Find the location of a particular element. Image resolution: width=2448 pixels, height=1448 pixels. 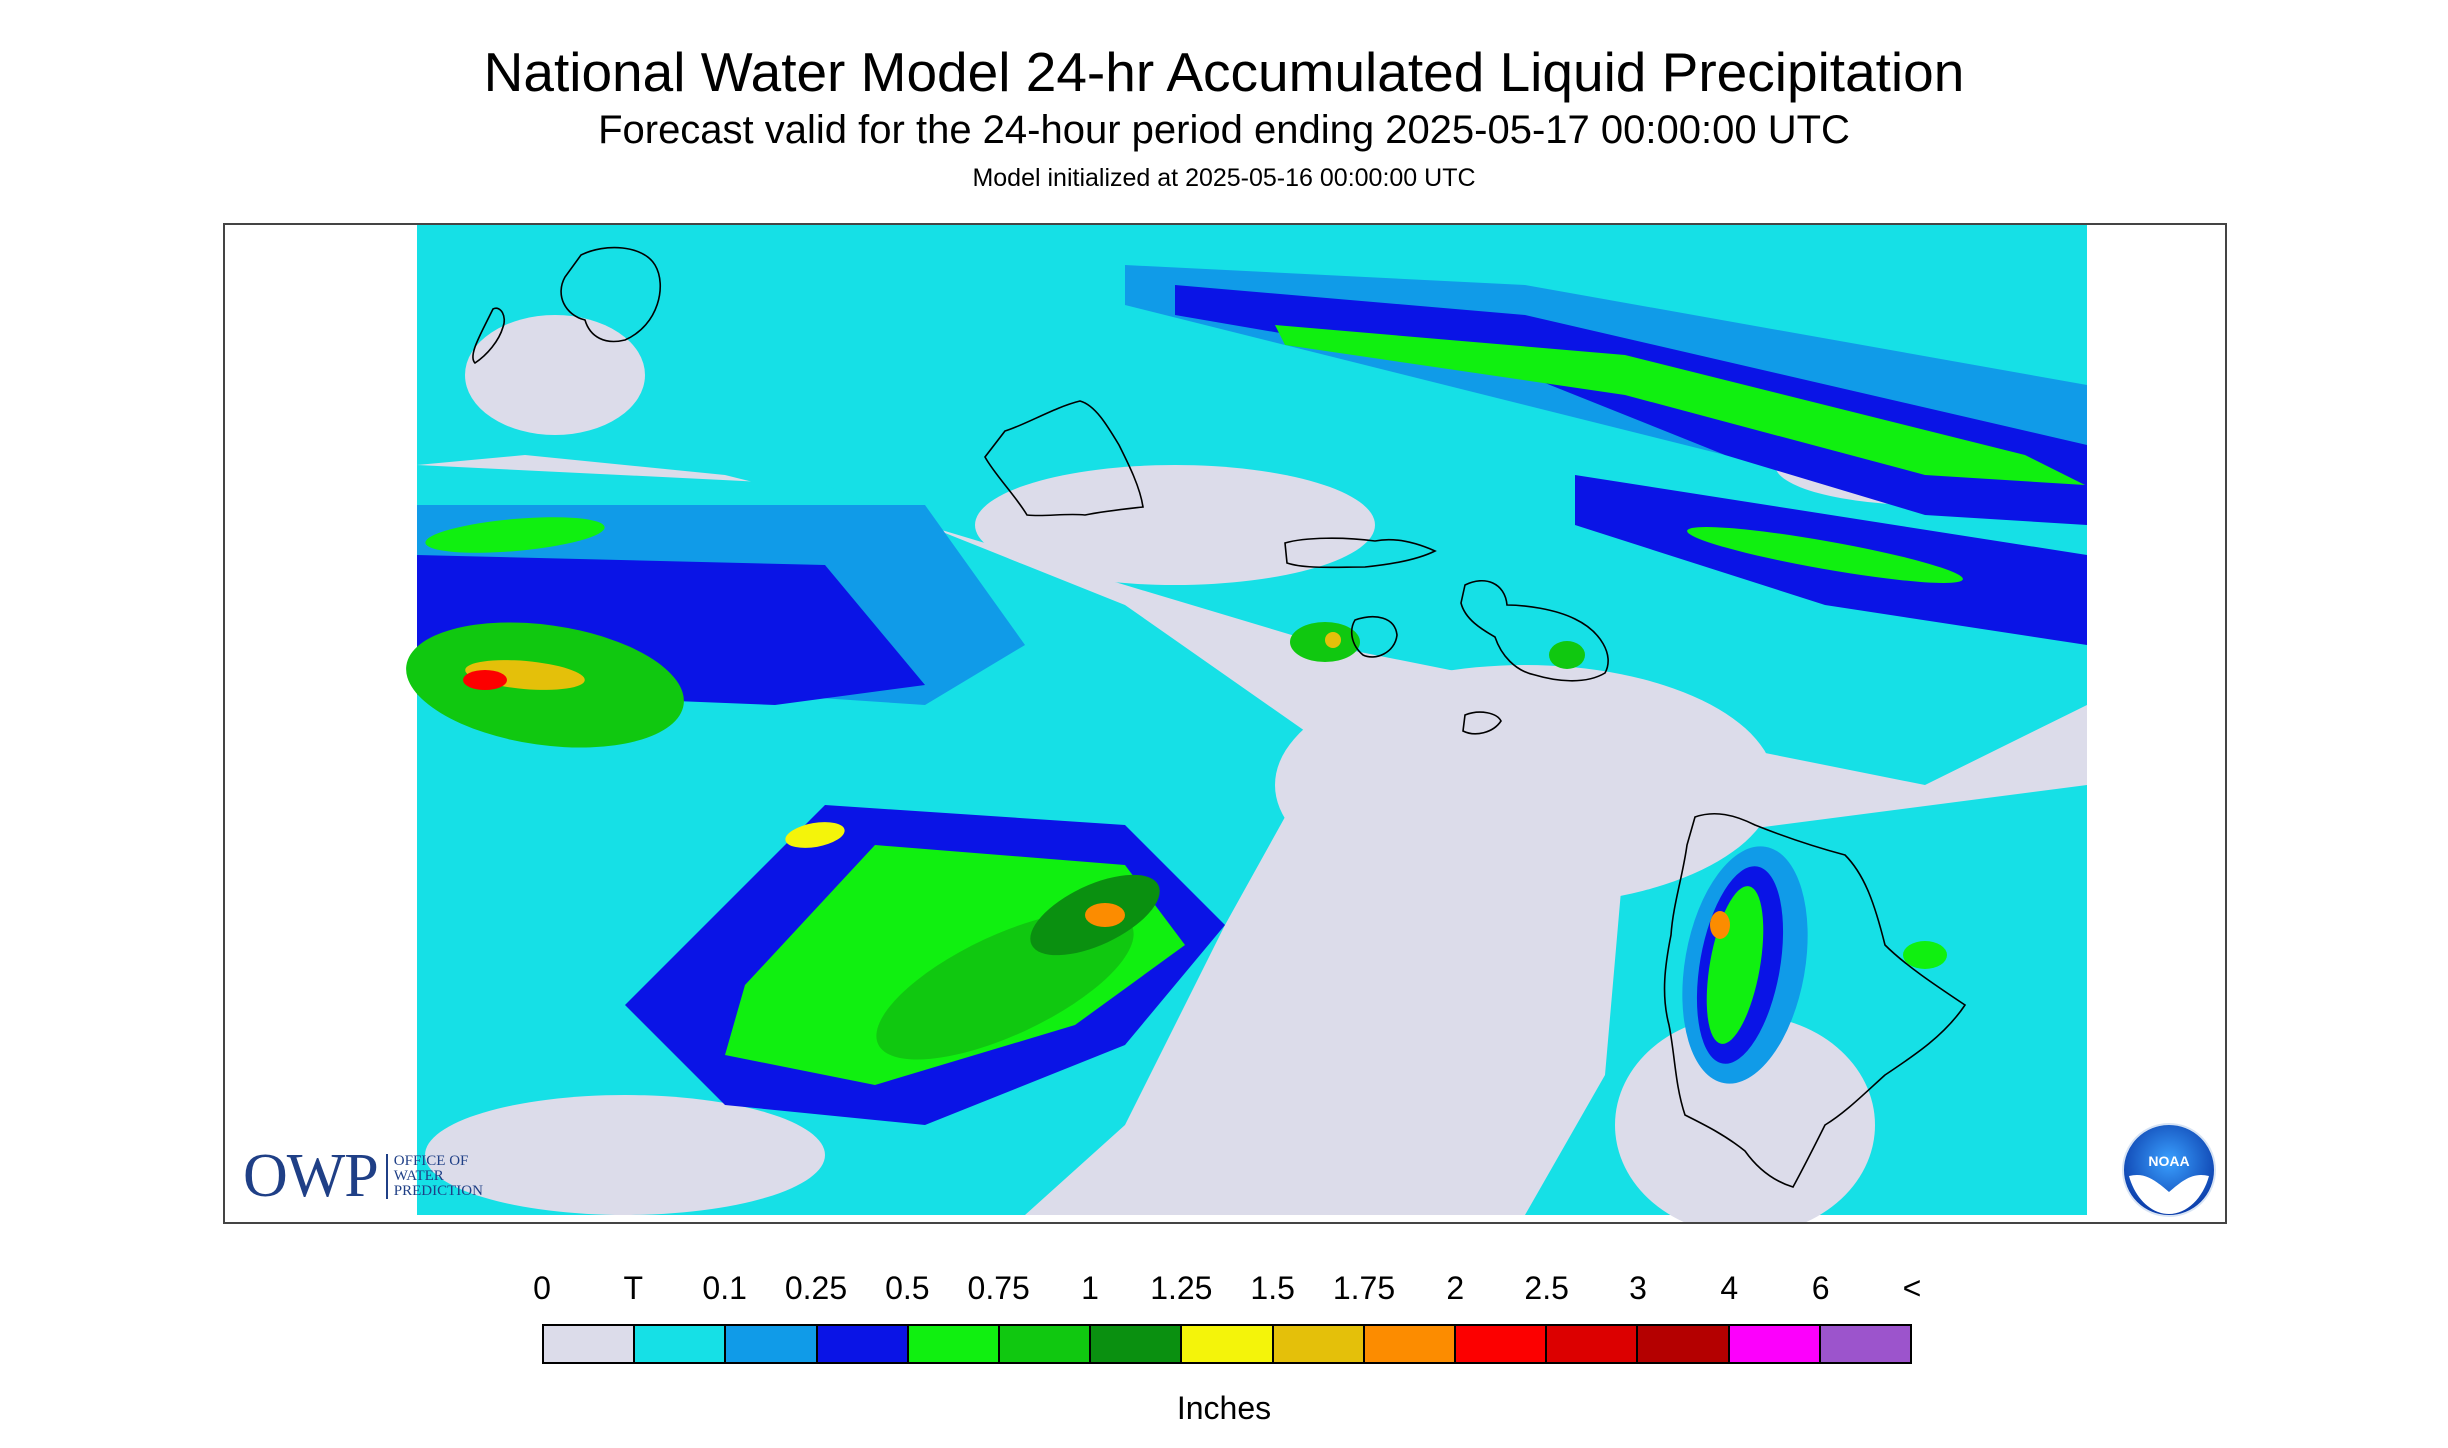

precip-big-island-1p75 is located at coordinates (1720, 925).